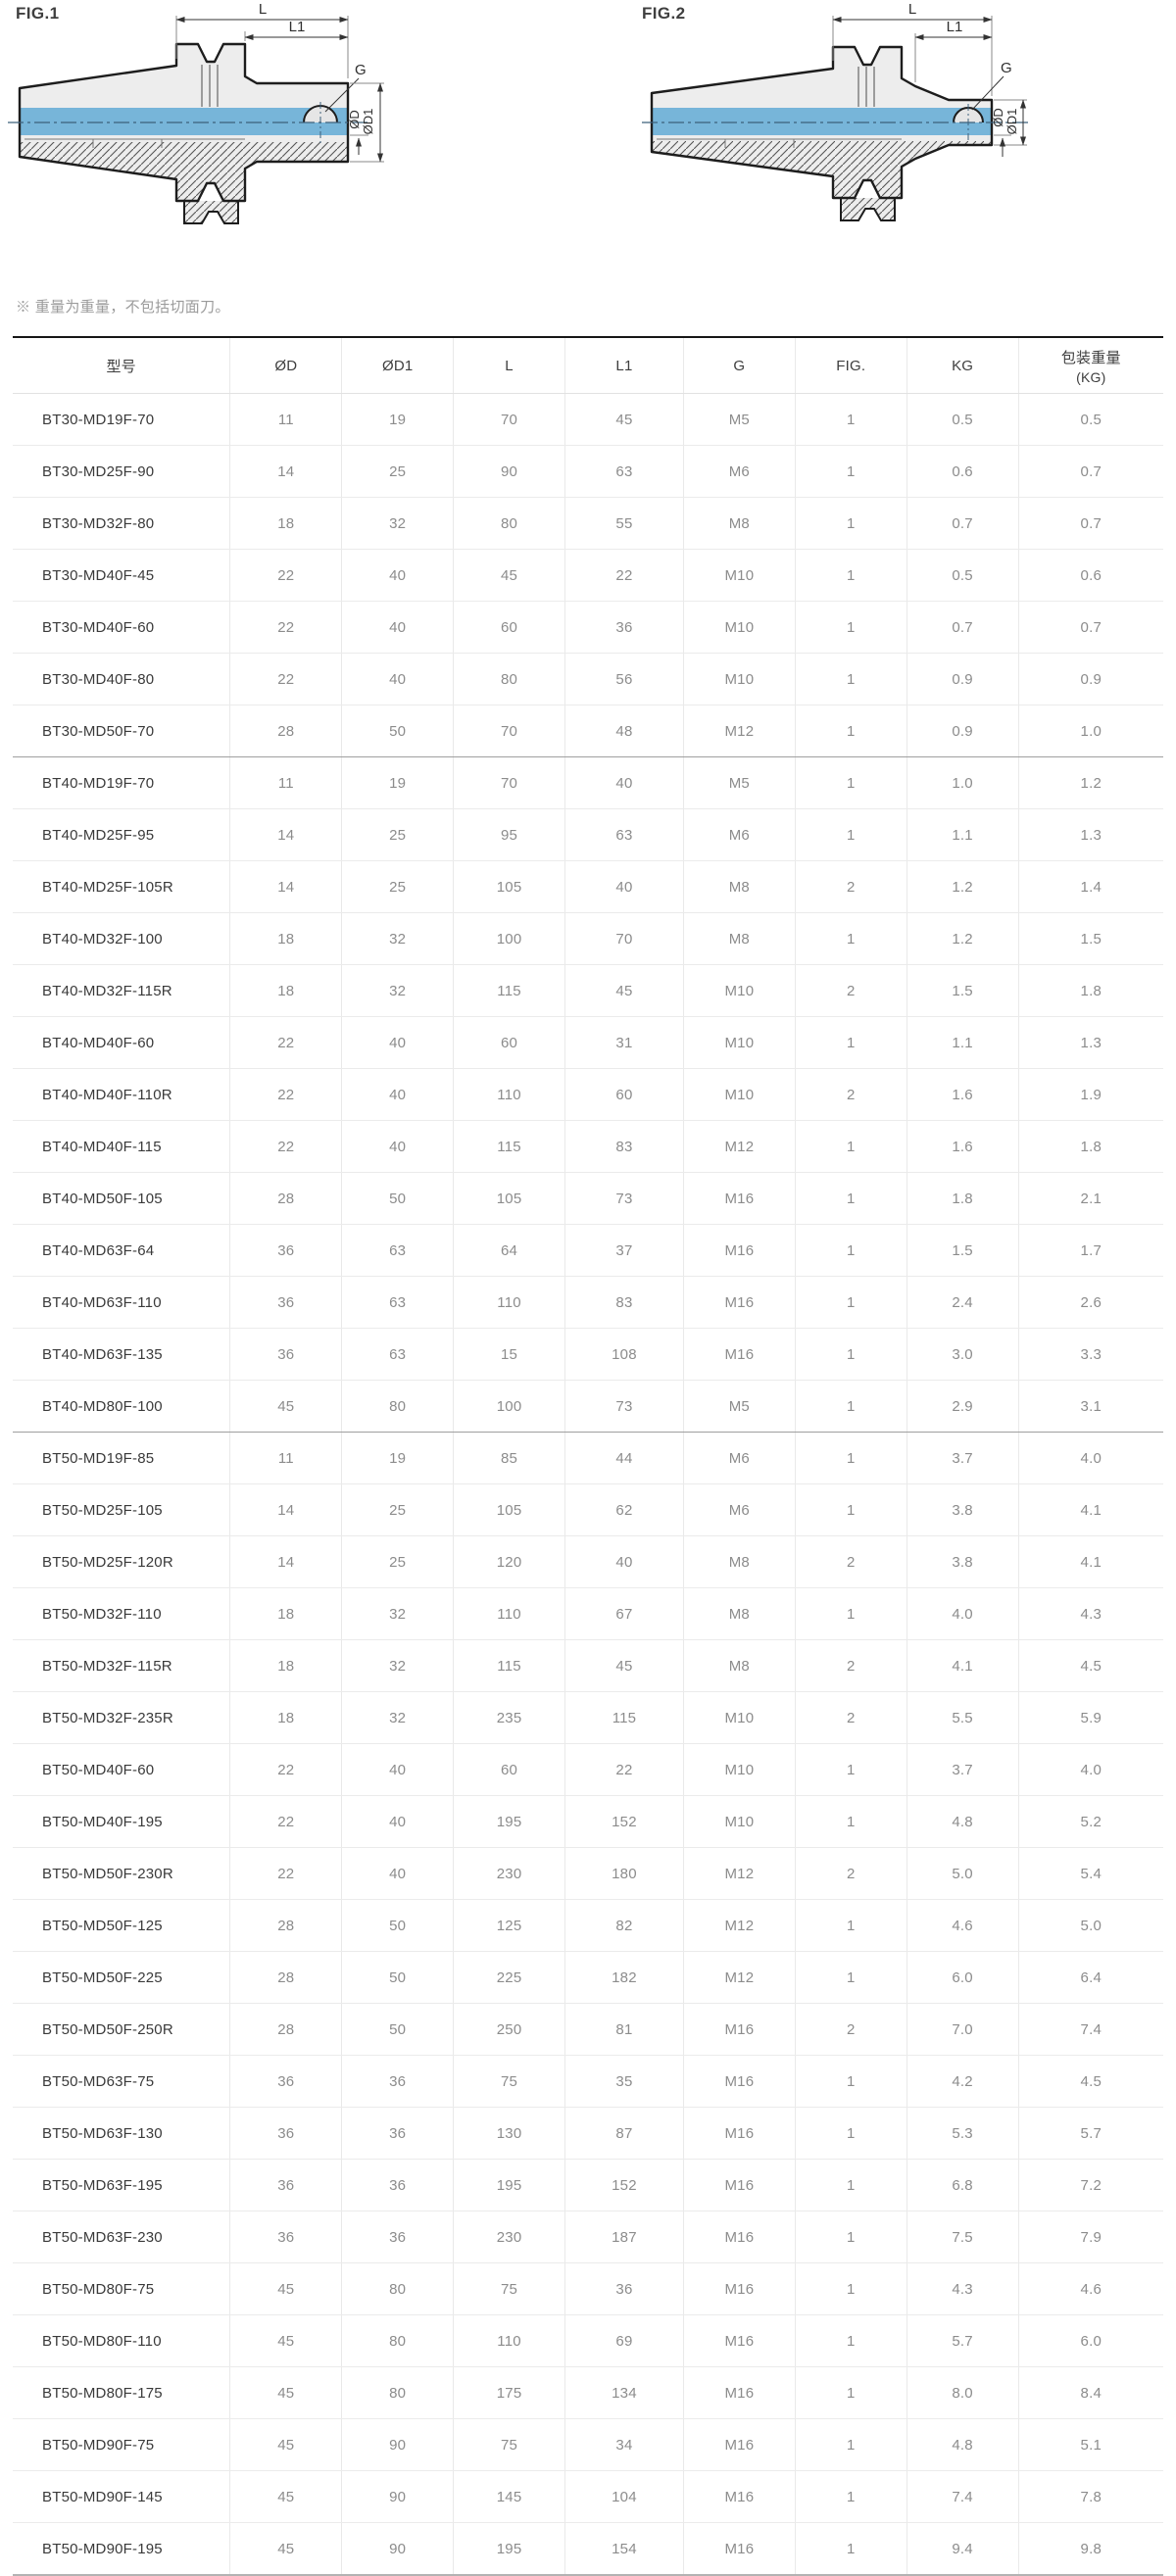  What do you see at coordinates (588, 2081) in the screenshot?
I see `table-row: BT50-MD63F-75 36 36 75 35 M16 1 4.2 4.5` at bounding box center [588, 2081].